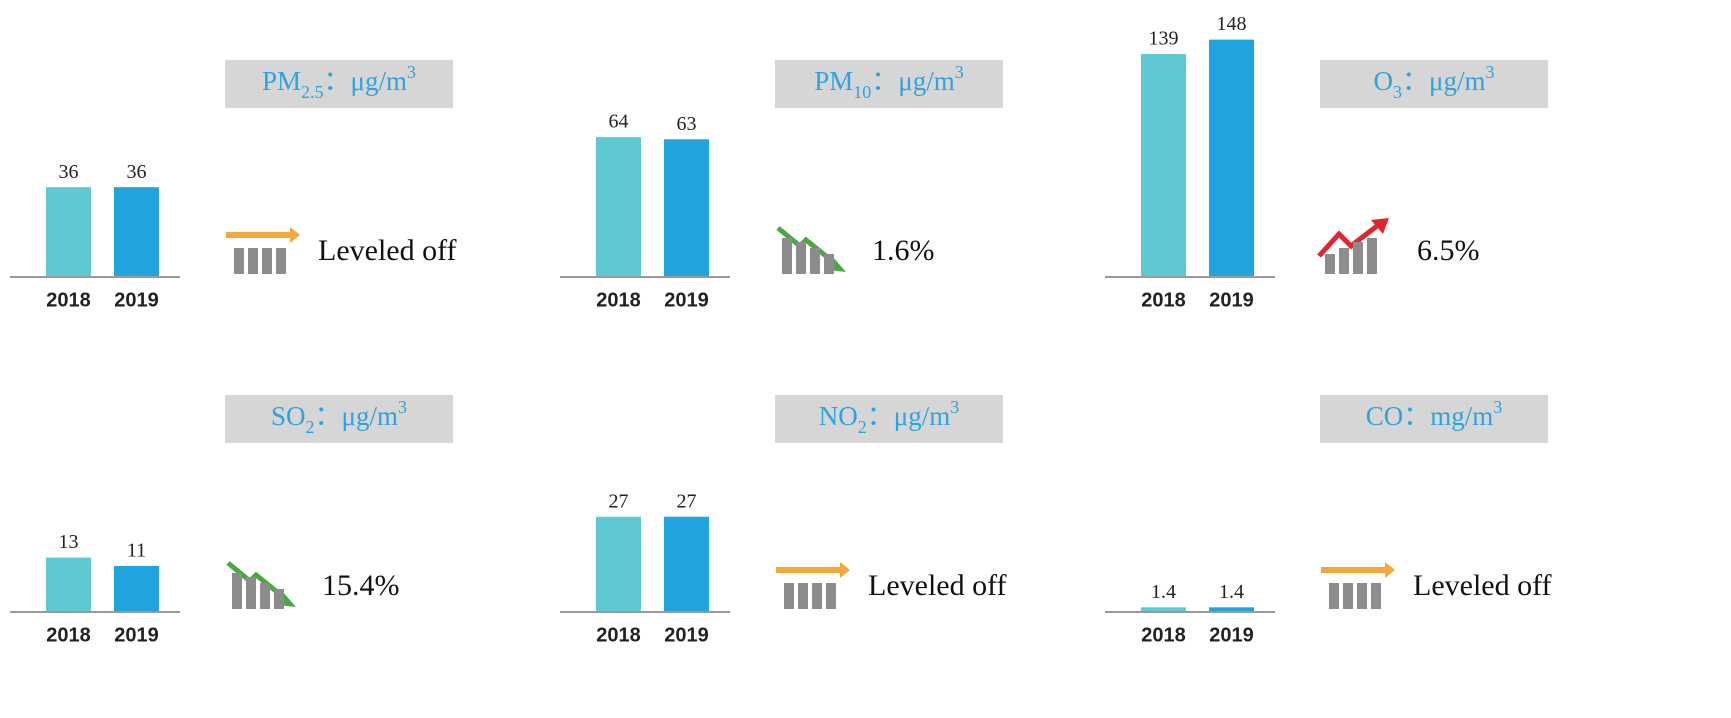 This screenshot has width=1731, height=718. Describe the element at coordinates (233, 185) in the screenshot. I see `pollutant-chart: 36 2018 36 2019 PM2.5：μg/m3 Leveled off` at that location.